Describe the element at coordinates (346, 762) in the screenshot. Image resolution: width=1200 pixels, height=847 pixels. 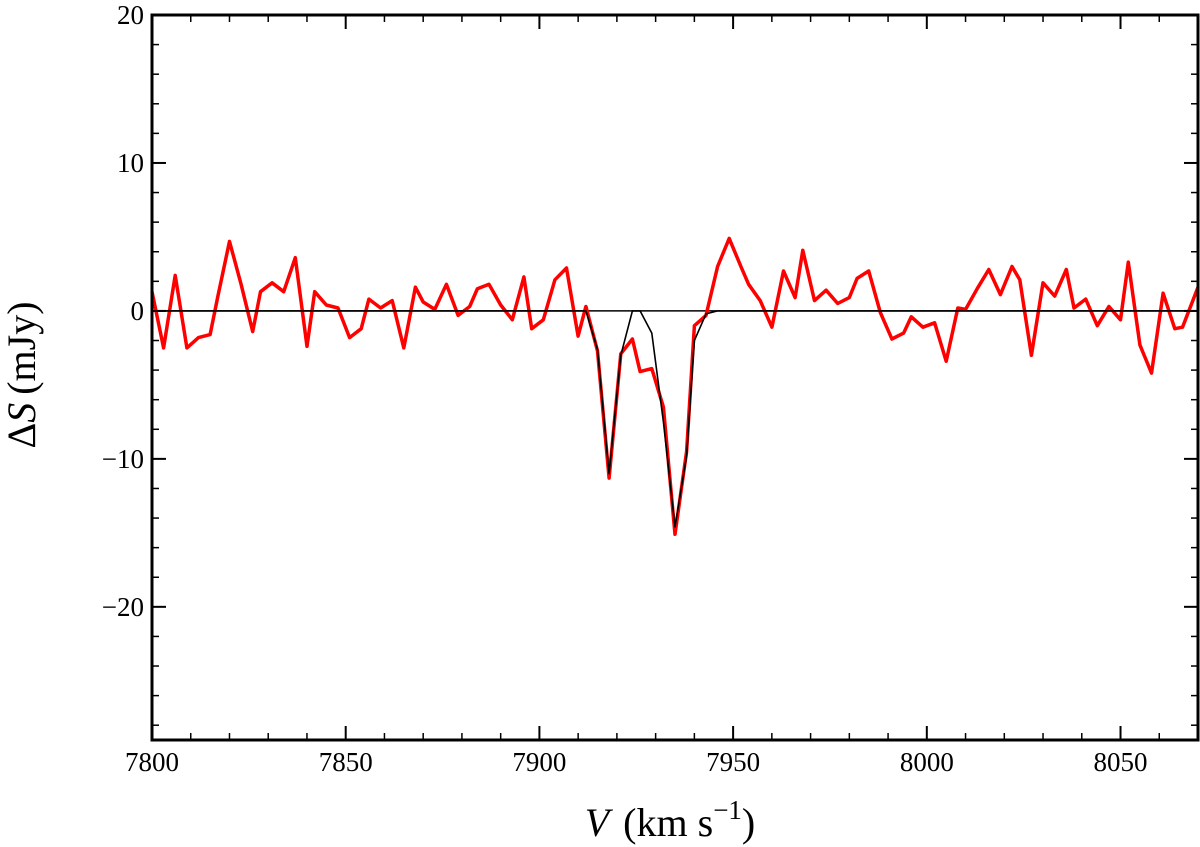
I see `x-tick-label: 7850` at that location.